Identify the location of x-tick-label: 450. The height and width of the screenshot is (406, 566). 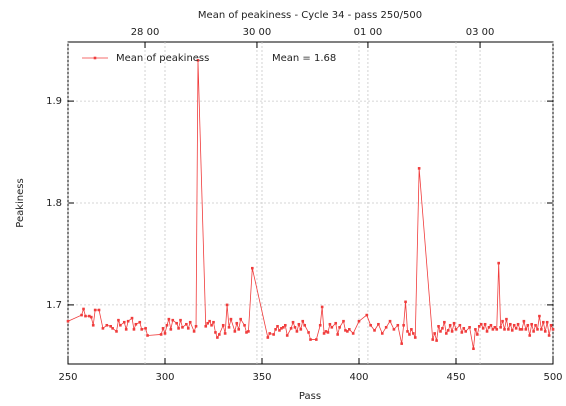
(455, 377).